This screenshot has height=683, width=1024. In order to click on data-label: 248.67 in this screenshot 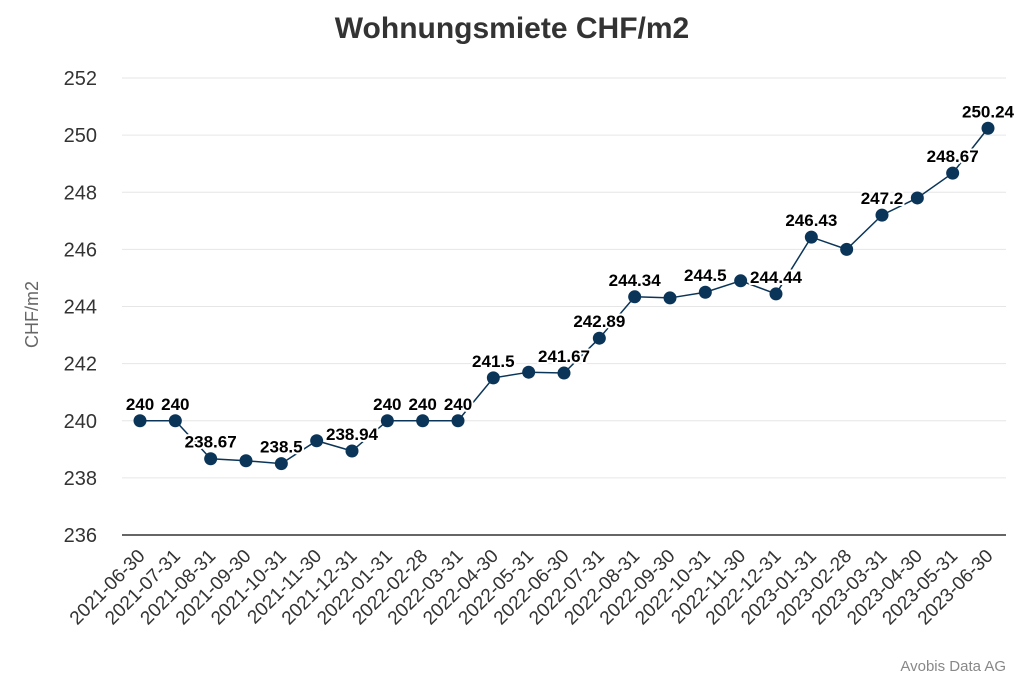, I will do `click(953, 156)`.